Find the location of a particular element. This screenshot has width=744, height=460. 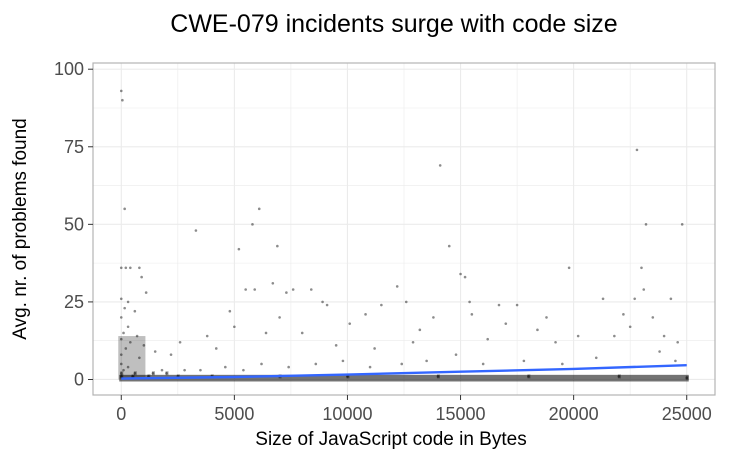

zero-band is located at coordinates (404, 378).